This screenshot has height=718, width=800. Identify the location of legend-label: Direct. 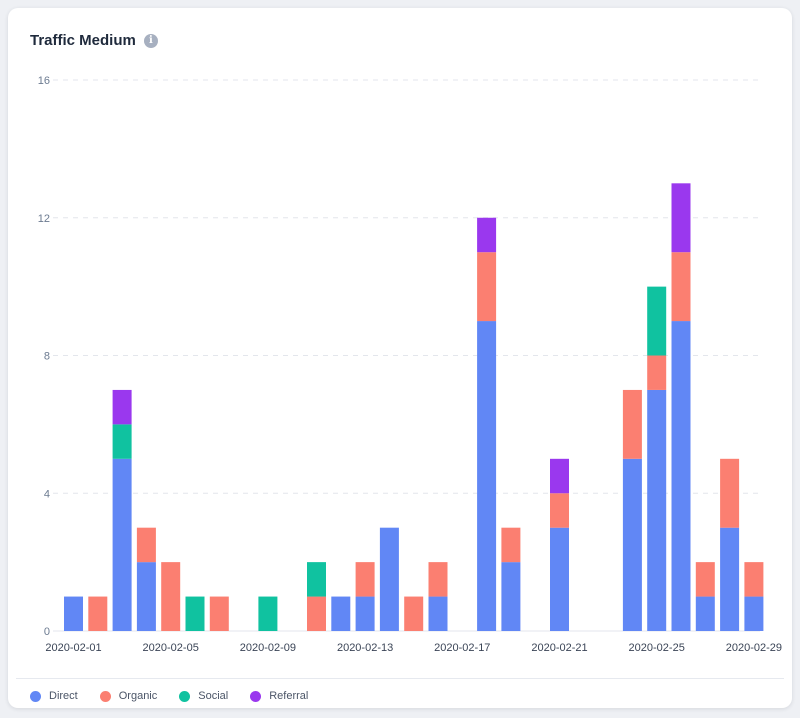
(63, 696).